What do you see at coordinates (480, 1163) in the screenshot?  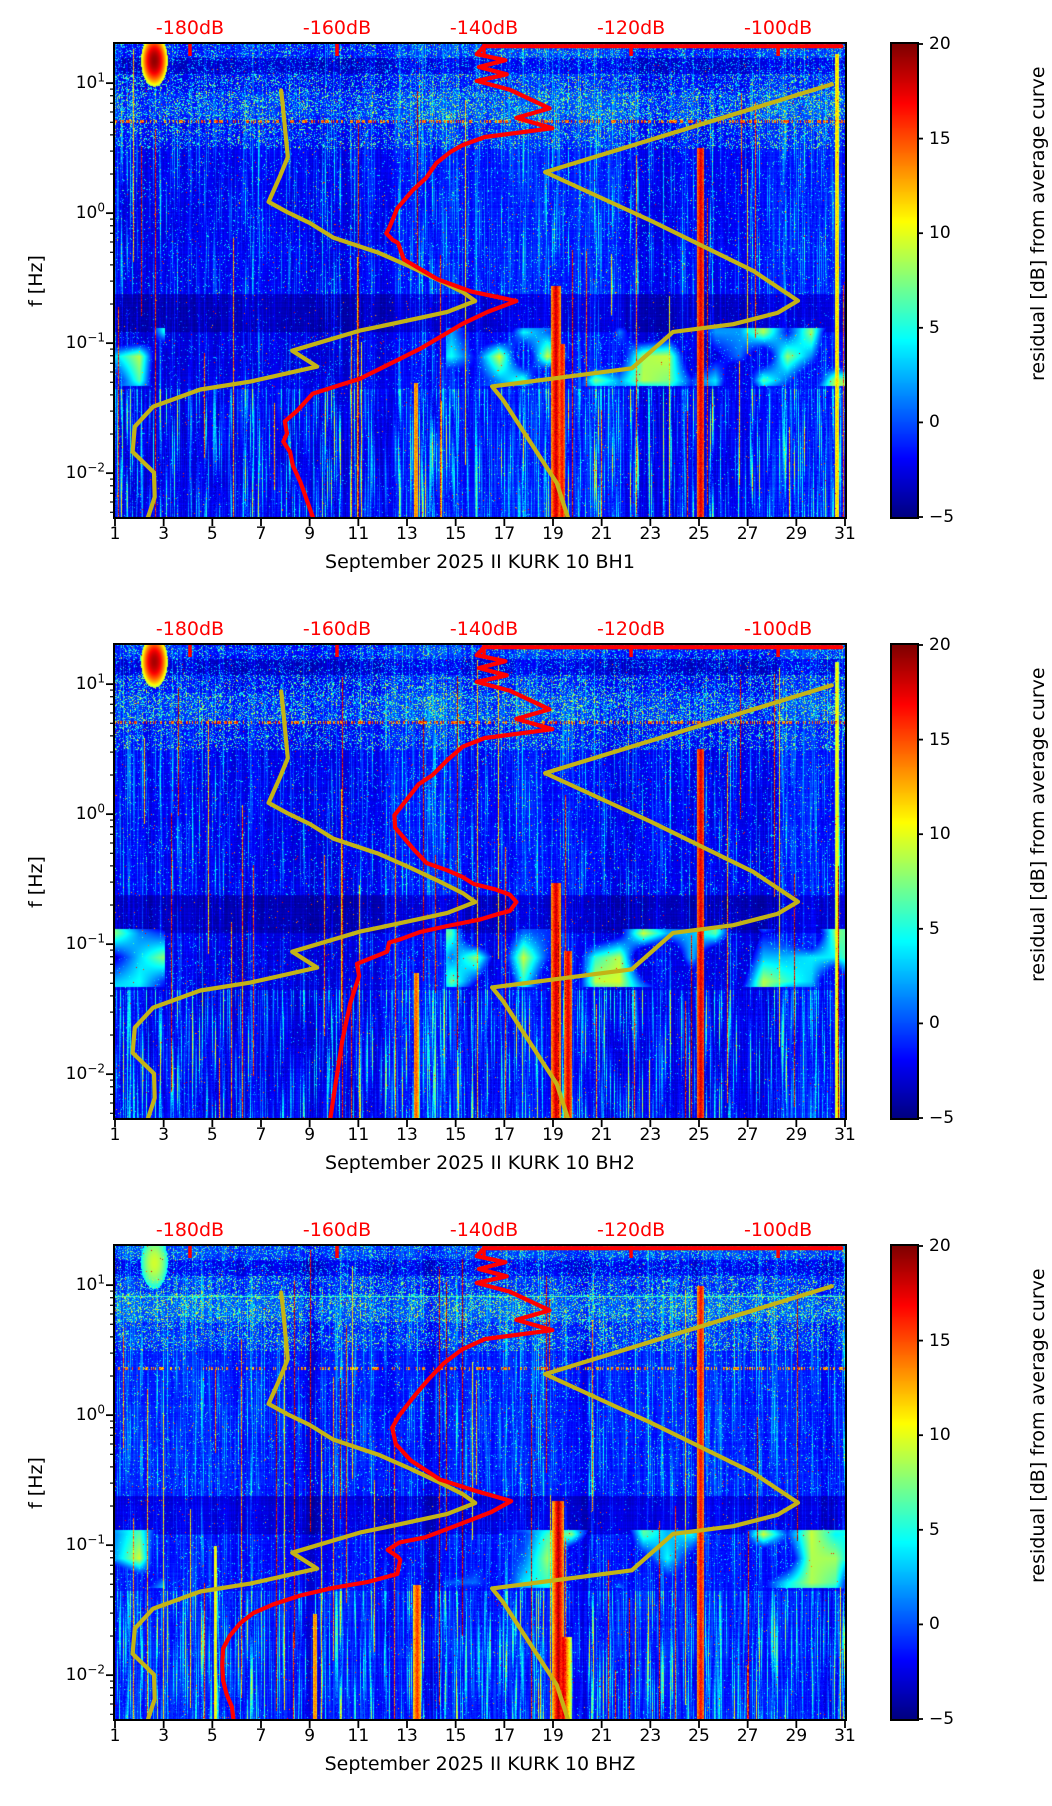 I see `panel-xlabel: September 2025 II KURK 10 BH2` at bounding box center [480, 1163].